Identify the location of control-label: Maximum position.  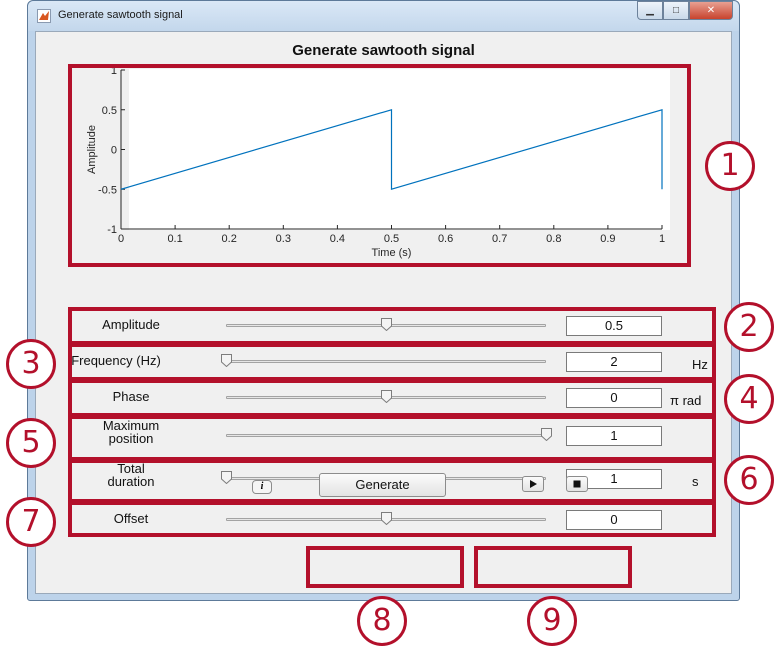
(131, 432).